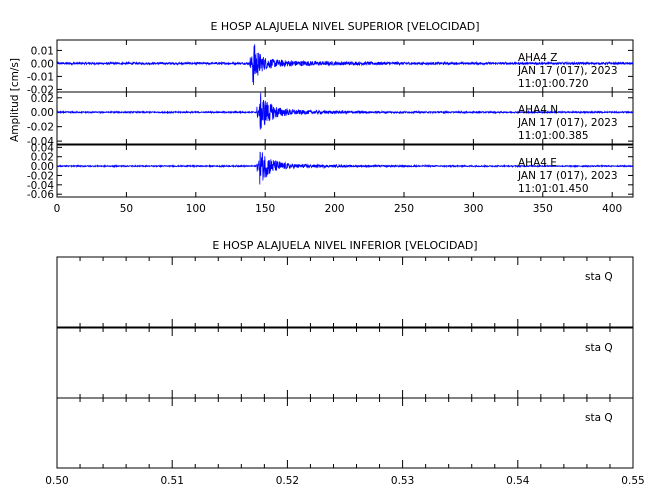 Image resolution: width=650 pixels, height=504 pixels. I want to click on trace-annotation: AHA4 E, so click(537, 163).